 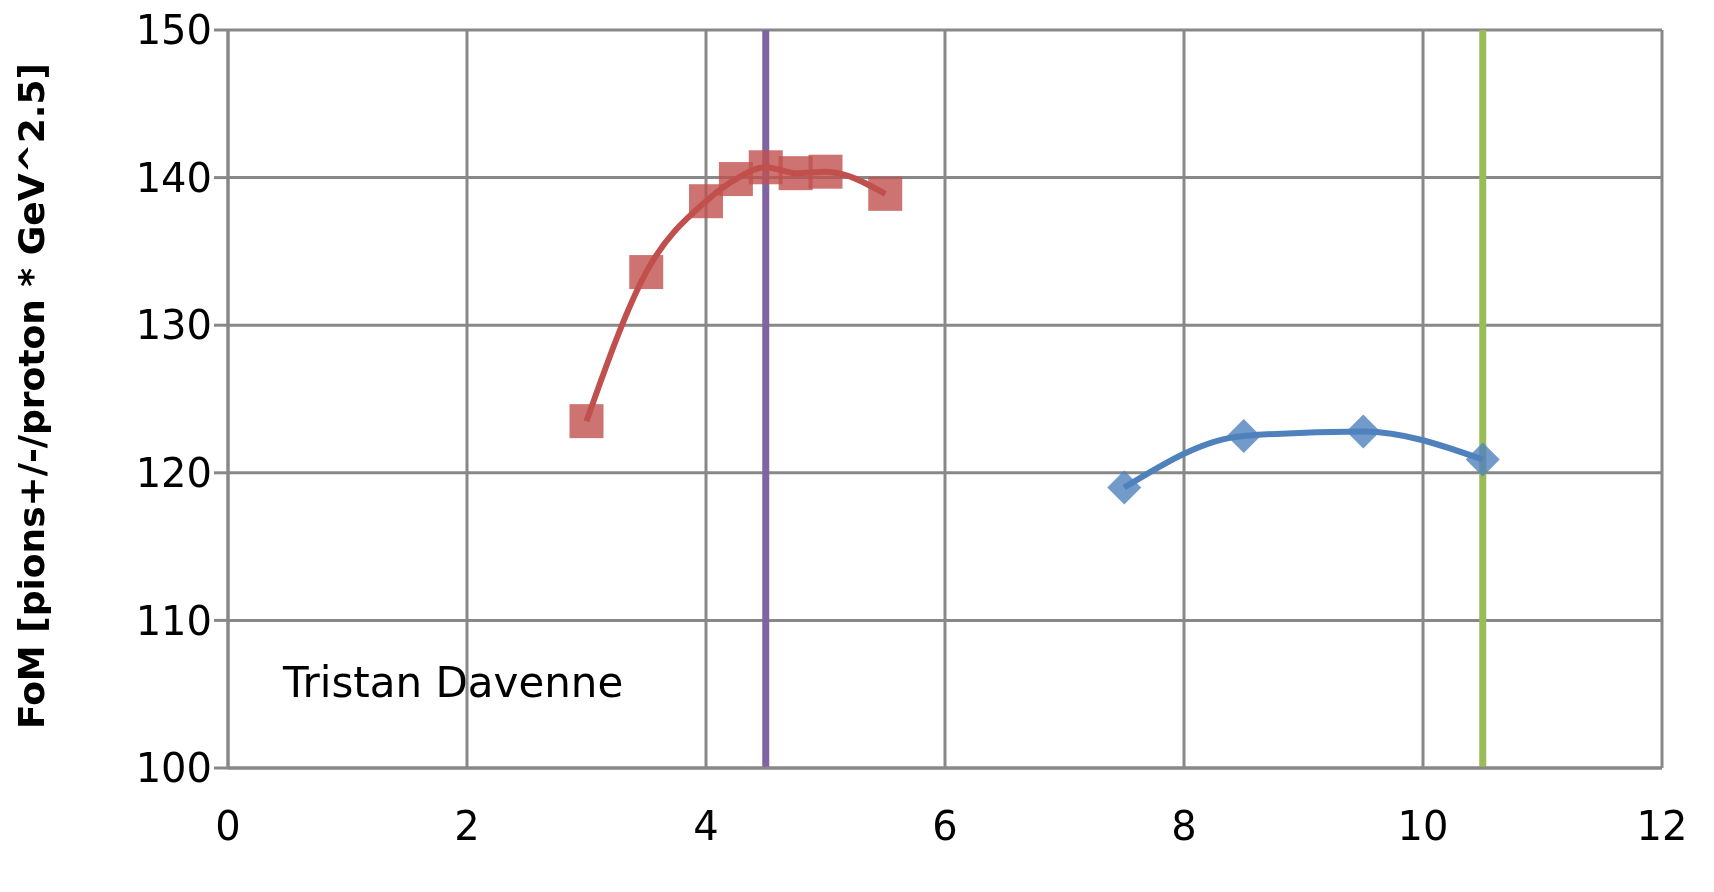 What do you see at coordinates (706, 826) in the screenshot?
I see `x-tick-label: 4` at bounding box center [706, 826].